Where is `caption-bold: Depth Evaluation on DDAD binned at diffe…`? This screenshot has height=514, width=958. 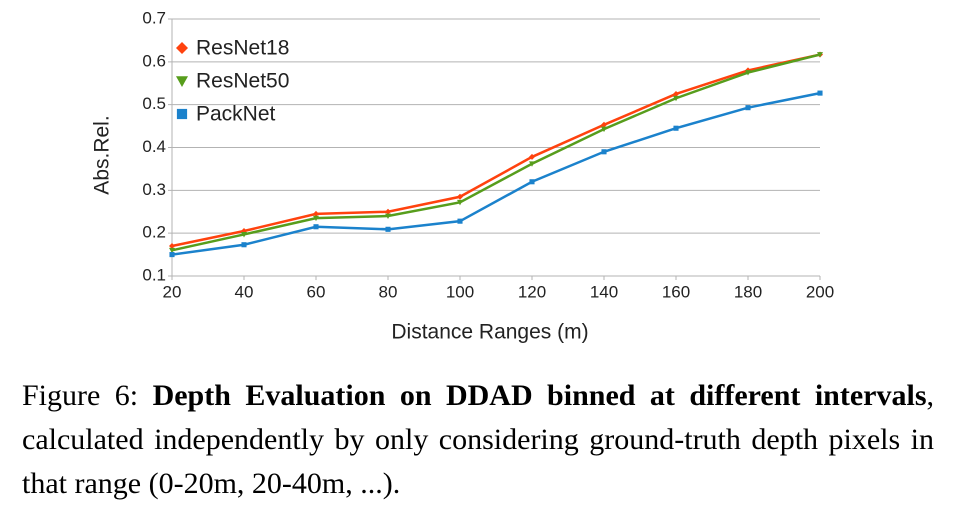
caption-bold: Depth Evaluation on DDAD binned at diffe… is located at coordinates (539, 395).